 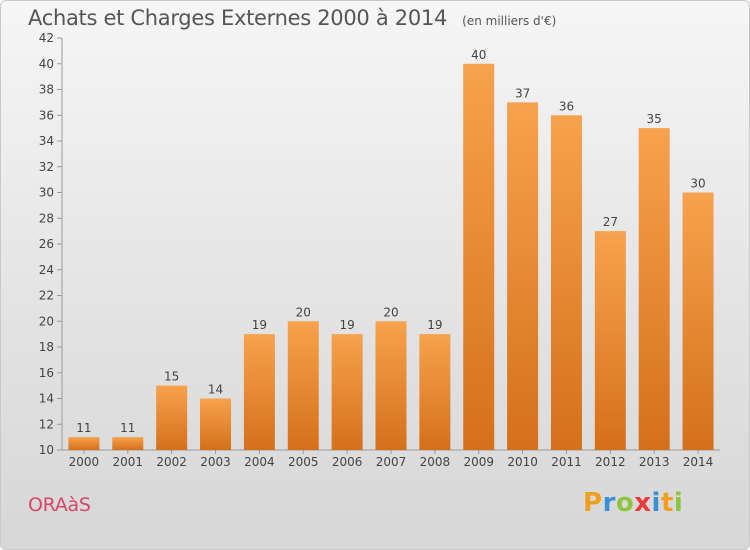 What do you see at coordinates (303, 385) in the screenshot?
I see `bar-2005` at bounding box center [303, 385].